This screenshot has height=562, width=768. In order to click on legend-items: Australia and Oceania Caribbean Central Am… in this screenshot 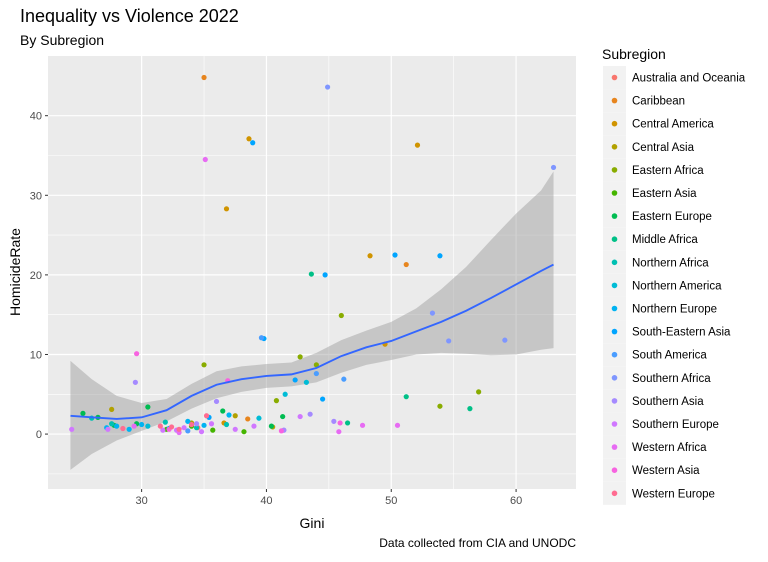, I will do `click(674, 285)`.